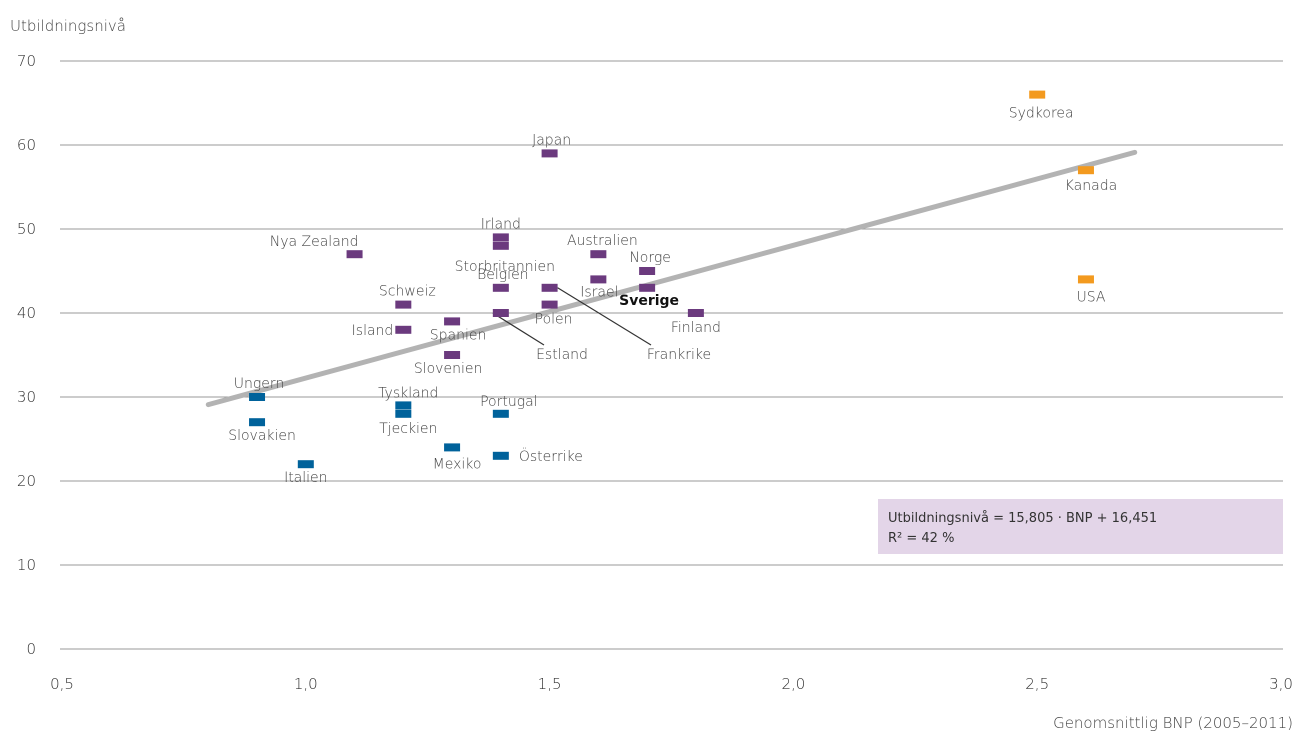  Describe the element at coordinates (259, 384) in the screenshot. I see `point-label: Ungern` at that location.